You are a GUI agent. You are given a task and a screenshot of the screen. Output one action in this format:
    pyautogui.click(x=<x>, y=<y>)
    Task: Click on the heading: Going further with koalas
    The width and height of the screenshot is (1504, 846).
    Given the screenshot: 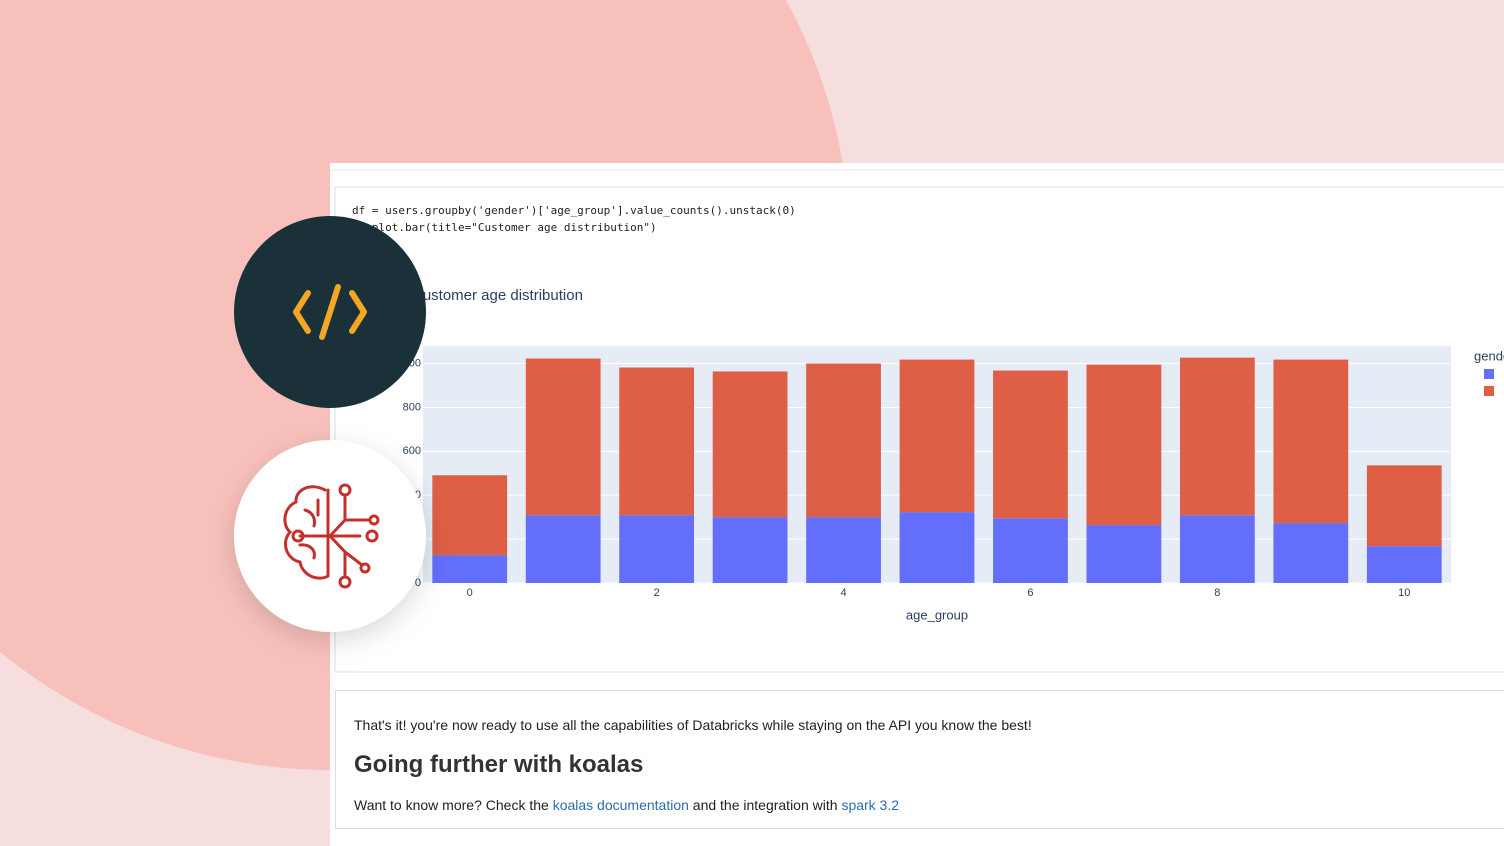 What is the action you would take?
    pyautogui.click(x=499, y=764)
    